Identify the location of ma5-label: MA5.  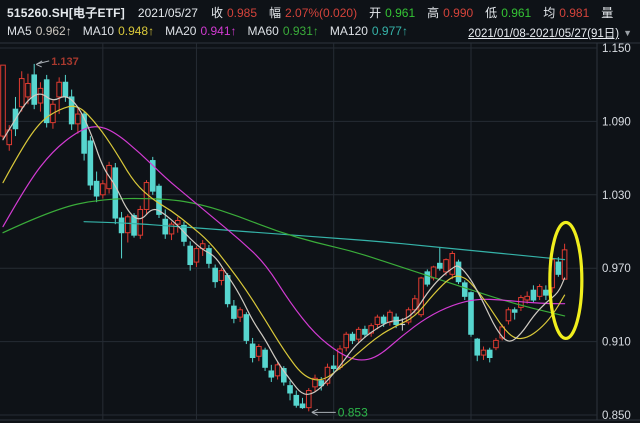
(19, 31).